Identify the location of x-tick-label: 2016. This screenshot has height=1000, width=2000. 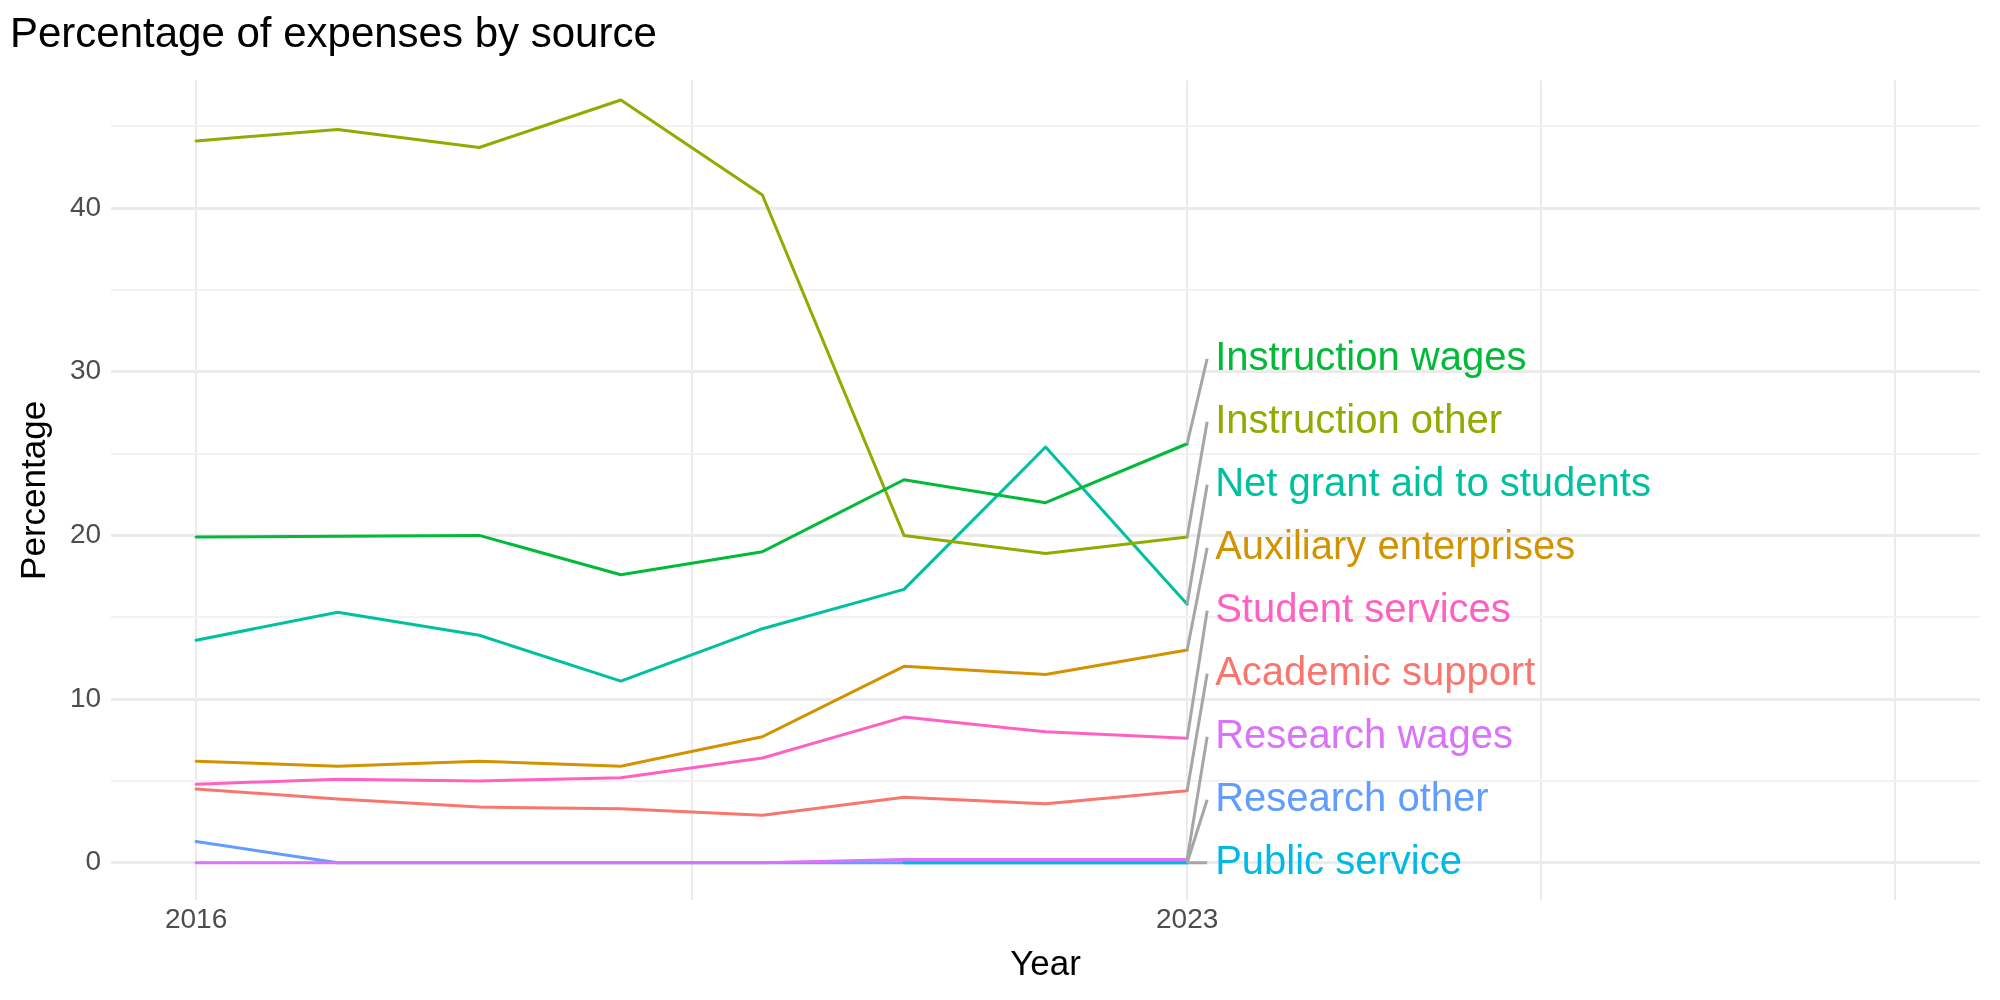
(196, 918).